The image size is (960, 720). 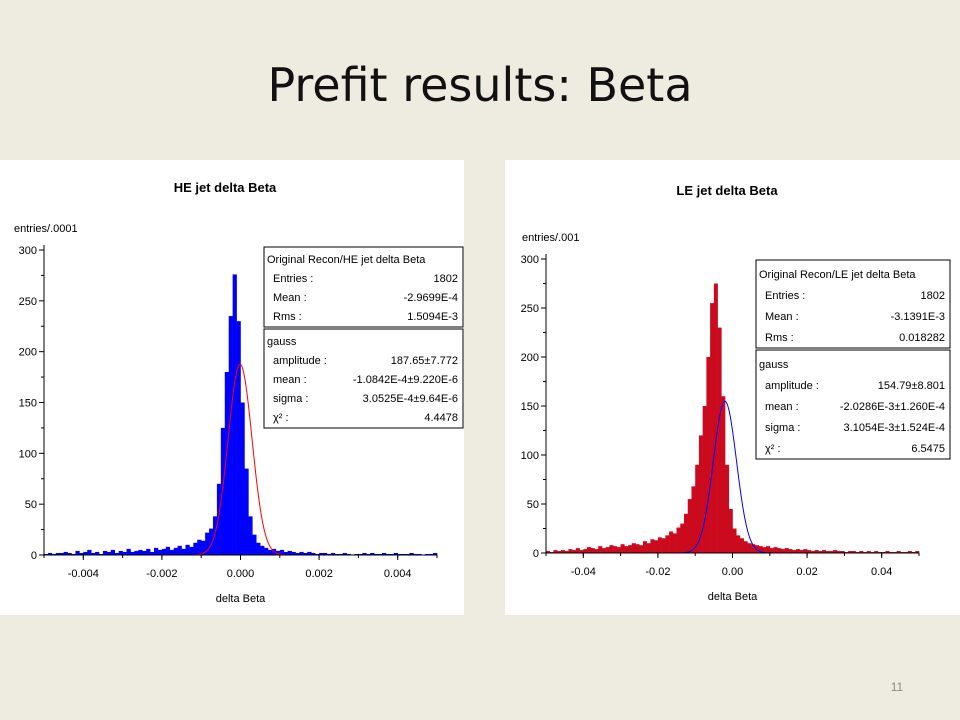 I want to click on he-x-tick-label: 0.002, so click(x=319, y=574).